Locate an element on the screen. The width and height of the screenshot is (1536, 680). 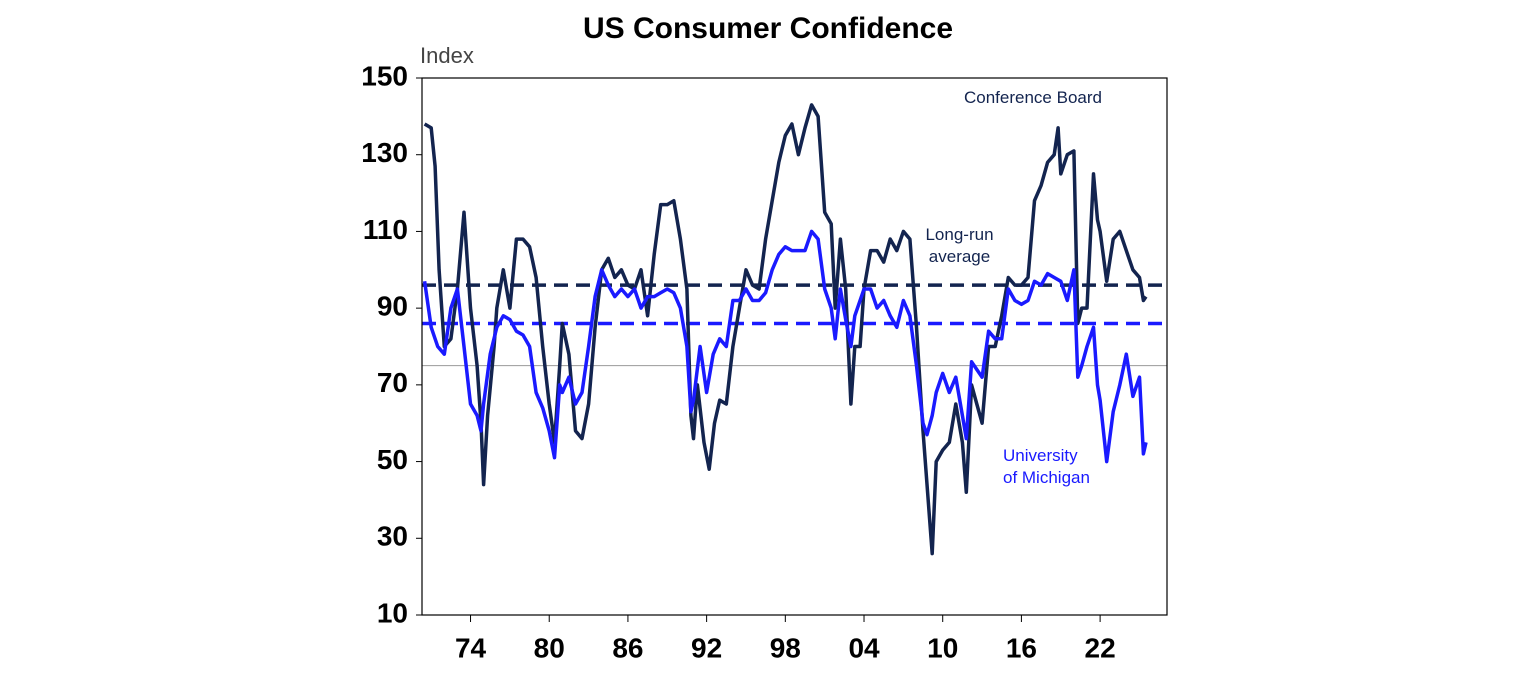
x-tick-label: 92 is located at coordinates (706, 647).